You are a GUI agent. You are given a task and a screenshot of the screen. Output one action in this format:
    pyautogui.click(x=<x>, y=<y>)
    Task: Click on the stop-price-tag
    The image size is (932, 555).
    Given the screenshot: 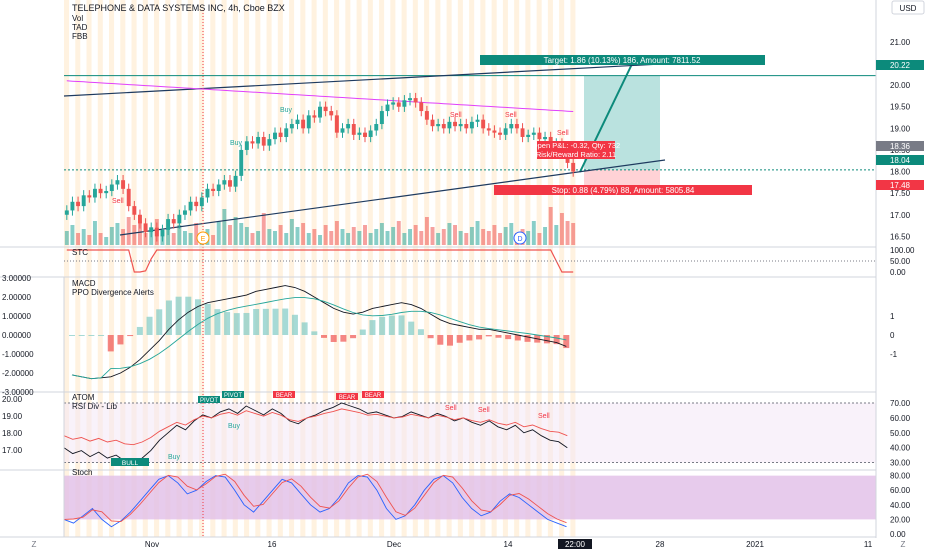 What is the action you would take?
    pyautogui.click(x=900, y=185)
    